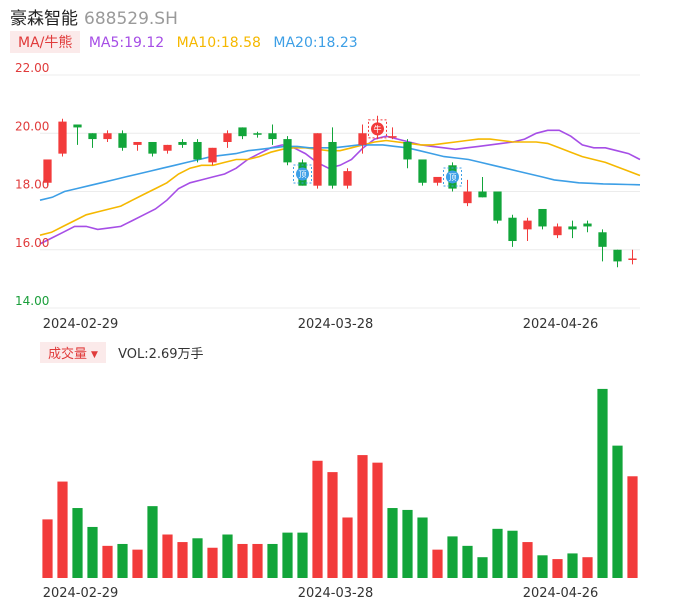  Describe the element at coordinates (561, 593) in the screenshot. I see `x-tick-label: 2024-04-26` at that location.